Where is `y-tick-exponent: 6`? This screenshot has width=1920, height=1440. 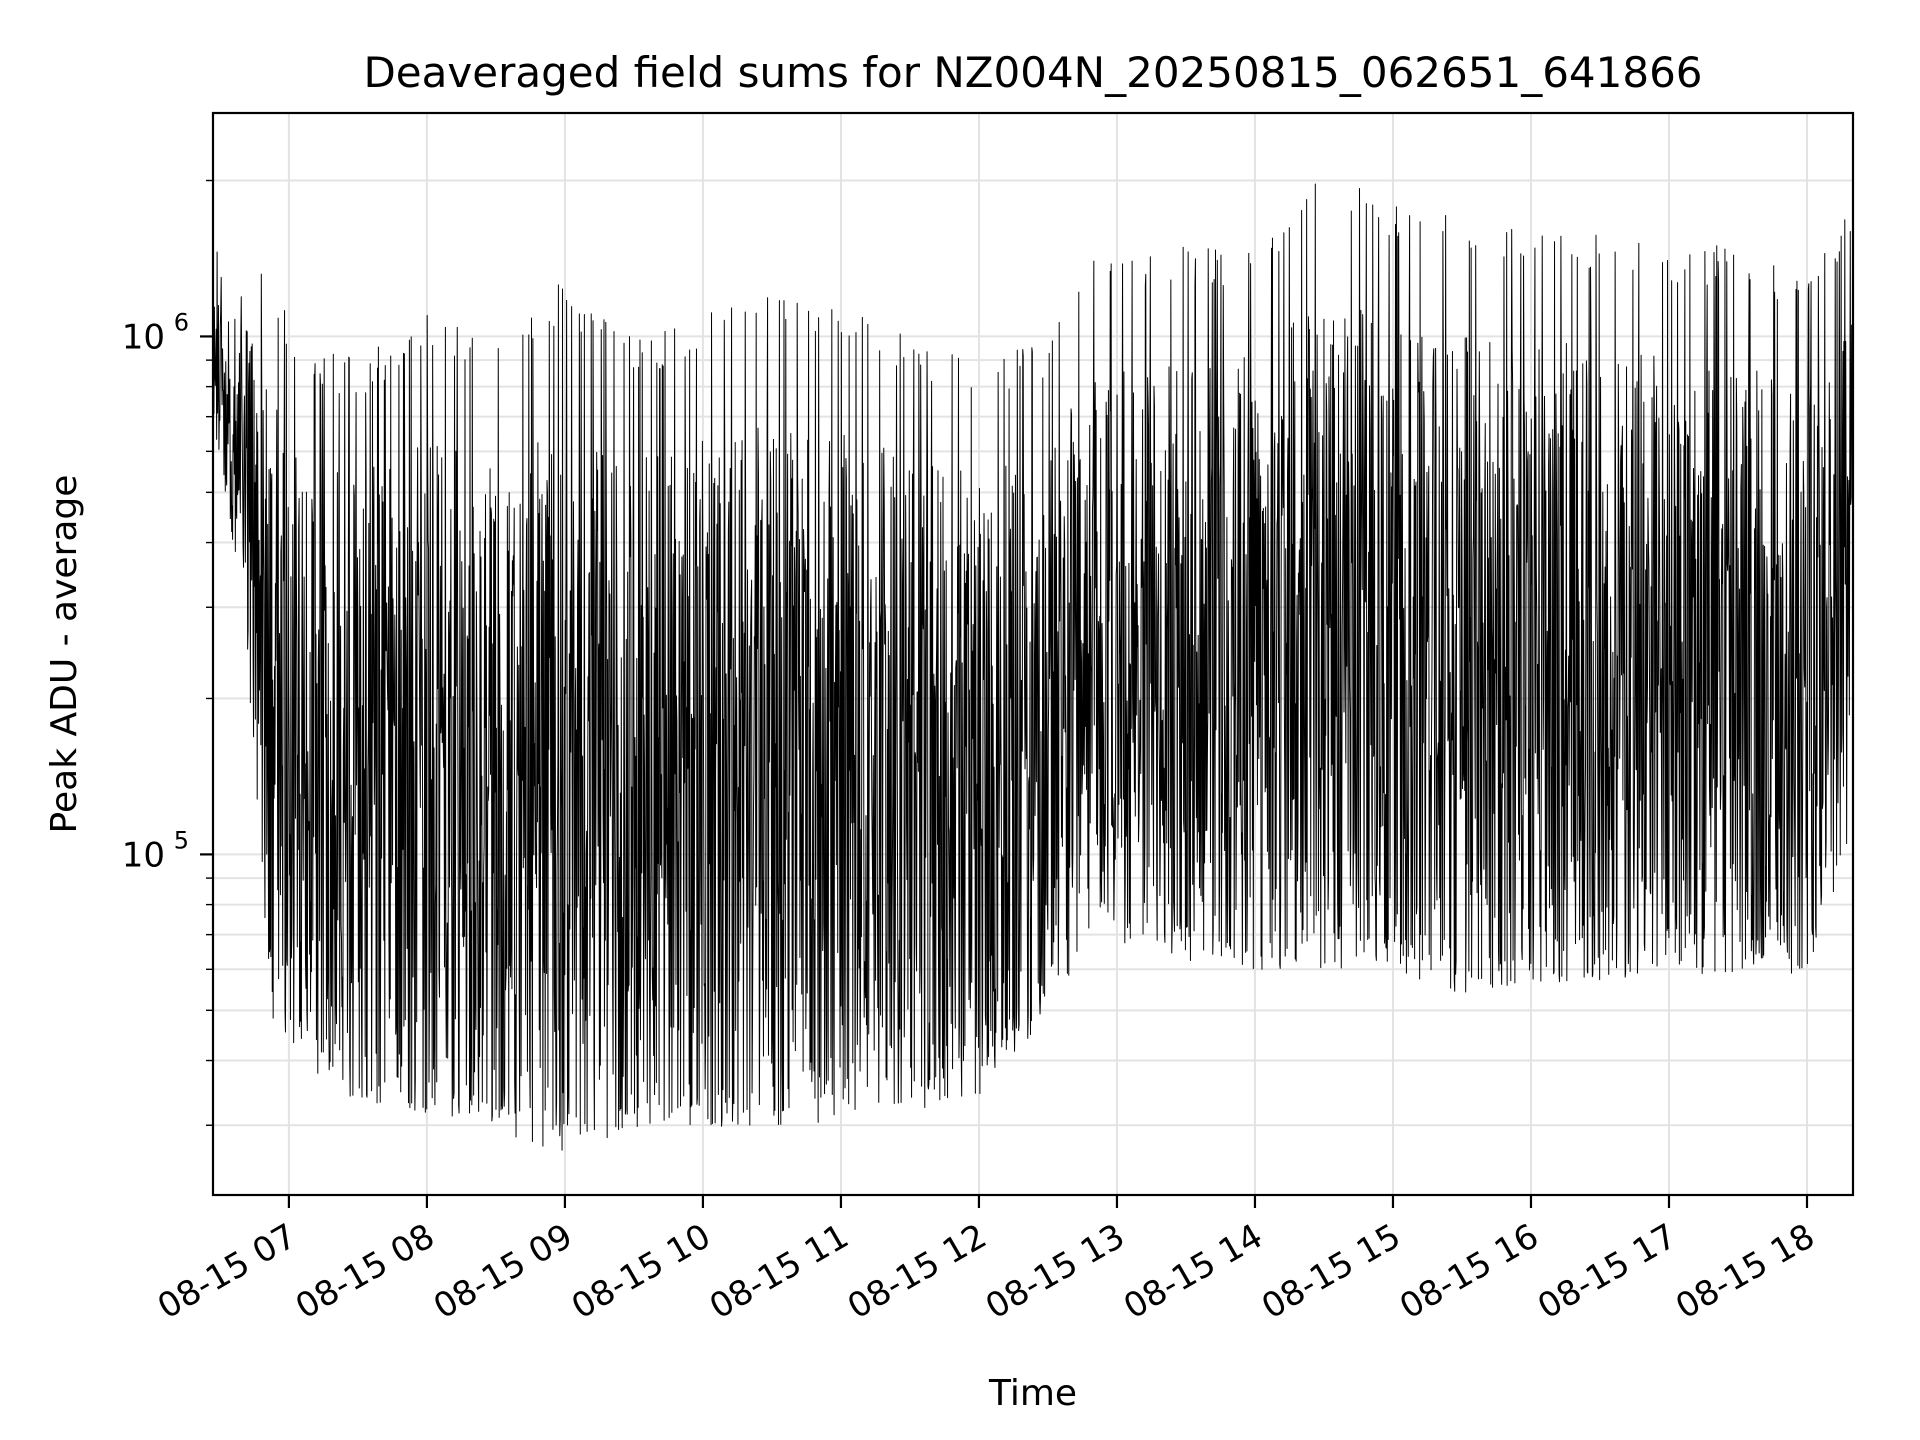 y-tick-exponent: 6 is located at coordinates (181, 322).